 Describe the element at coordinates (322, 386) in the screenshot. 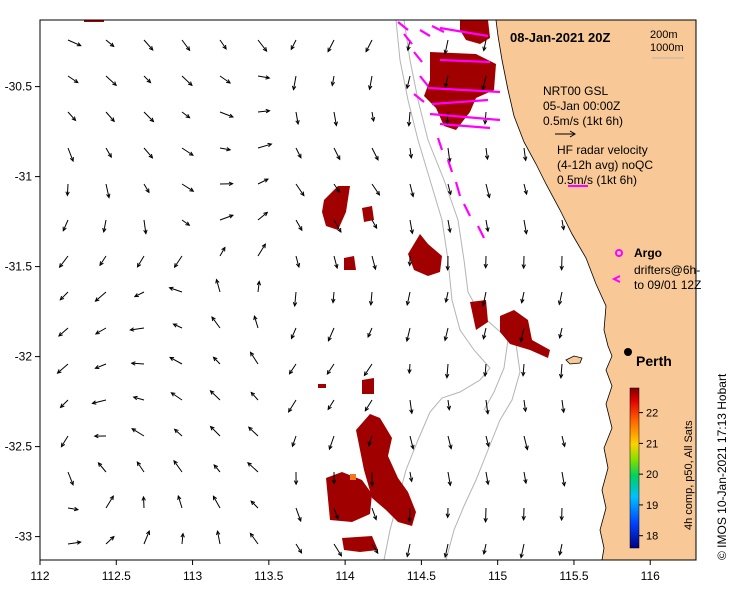

I see `sst-patch` at that location.